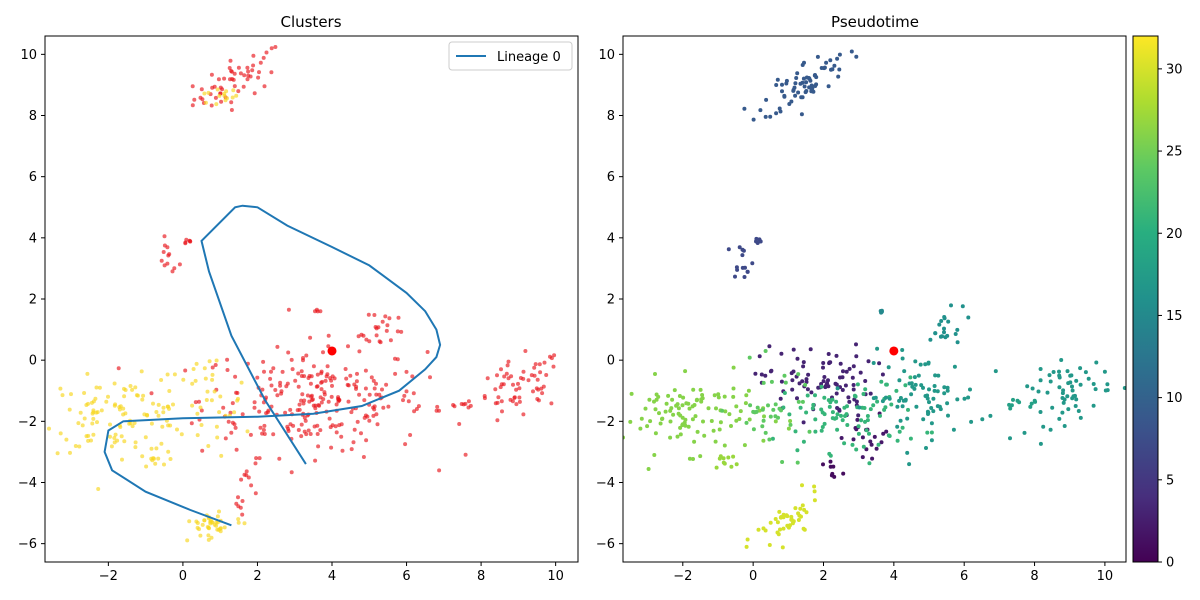 This screenshot has height=600, width=1200. What do you see at coordinates (1174, 152) in the screenshot?
I see `colorbar-tick-label: 25` at bounding box center [1174, 152].